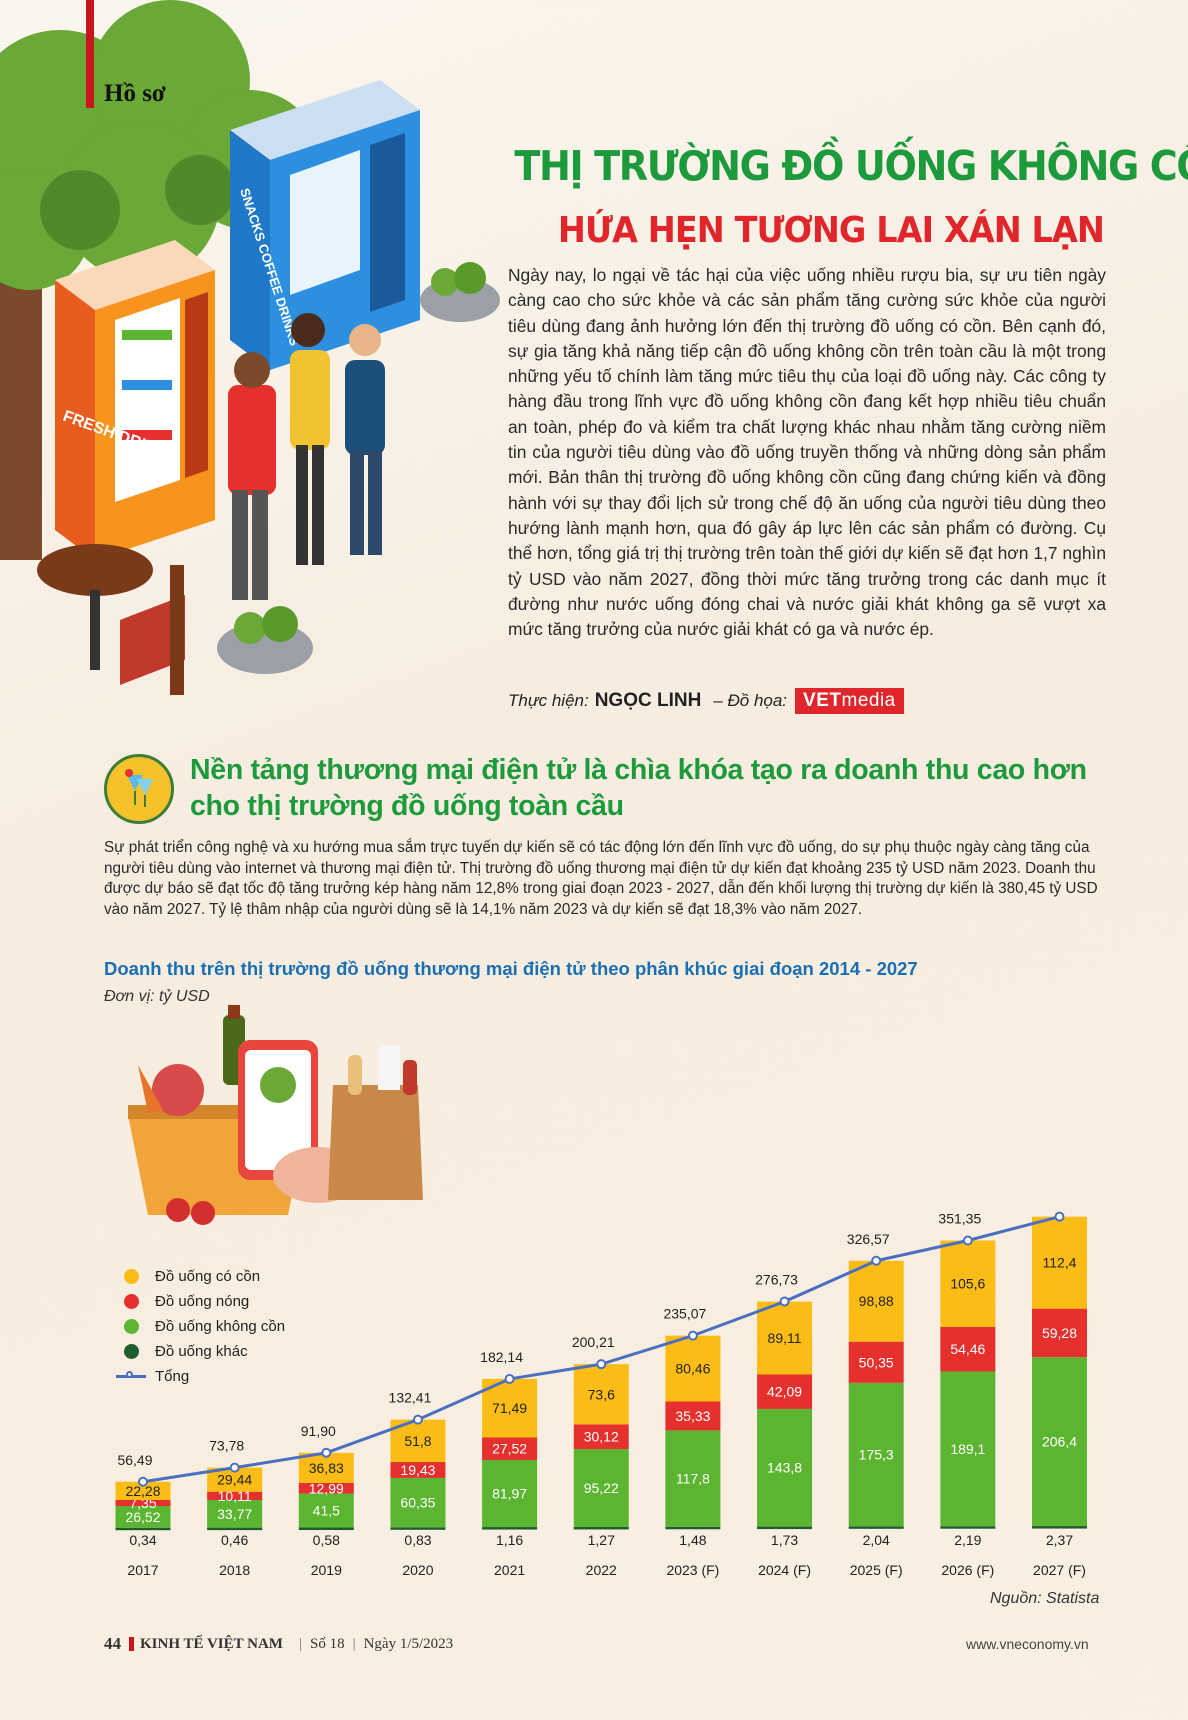 The width and height of the screenshot is (1188, 1720). I want to click on chart-source: Nguồn: Statista, so click(1045, 1598).